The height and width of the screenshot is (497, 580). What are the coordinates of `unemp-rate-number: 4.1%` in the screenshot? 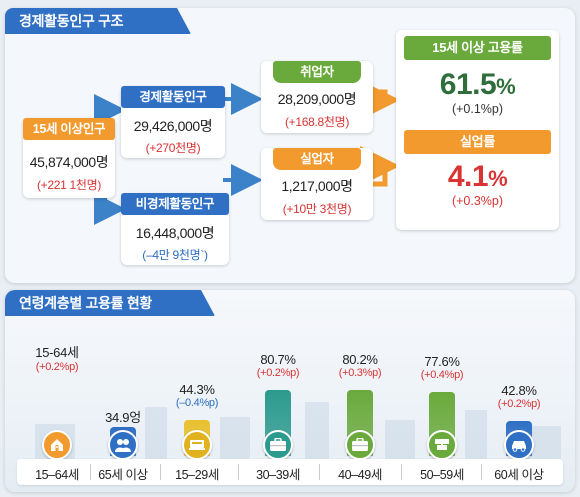 It's located at (477, 177).